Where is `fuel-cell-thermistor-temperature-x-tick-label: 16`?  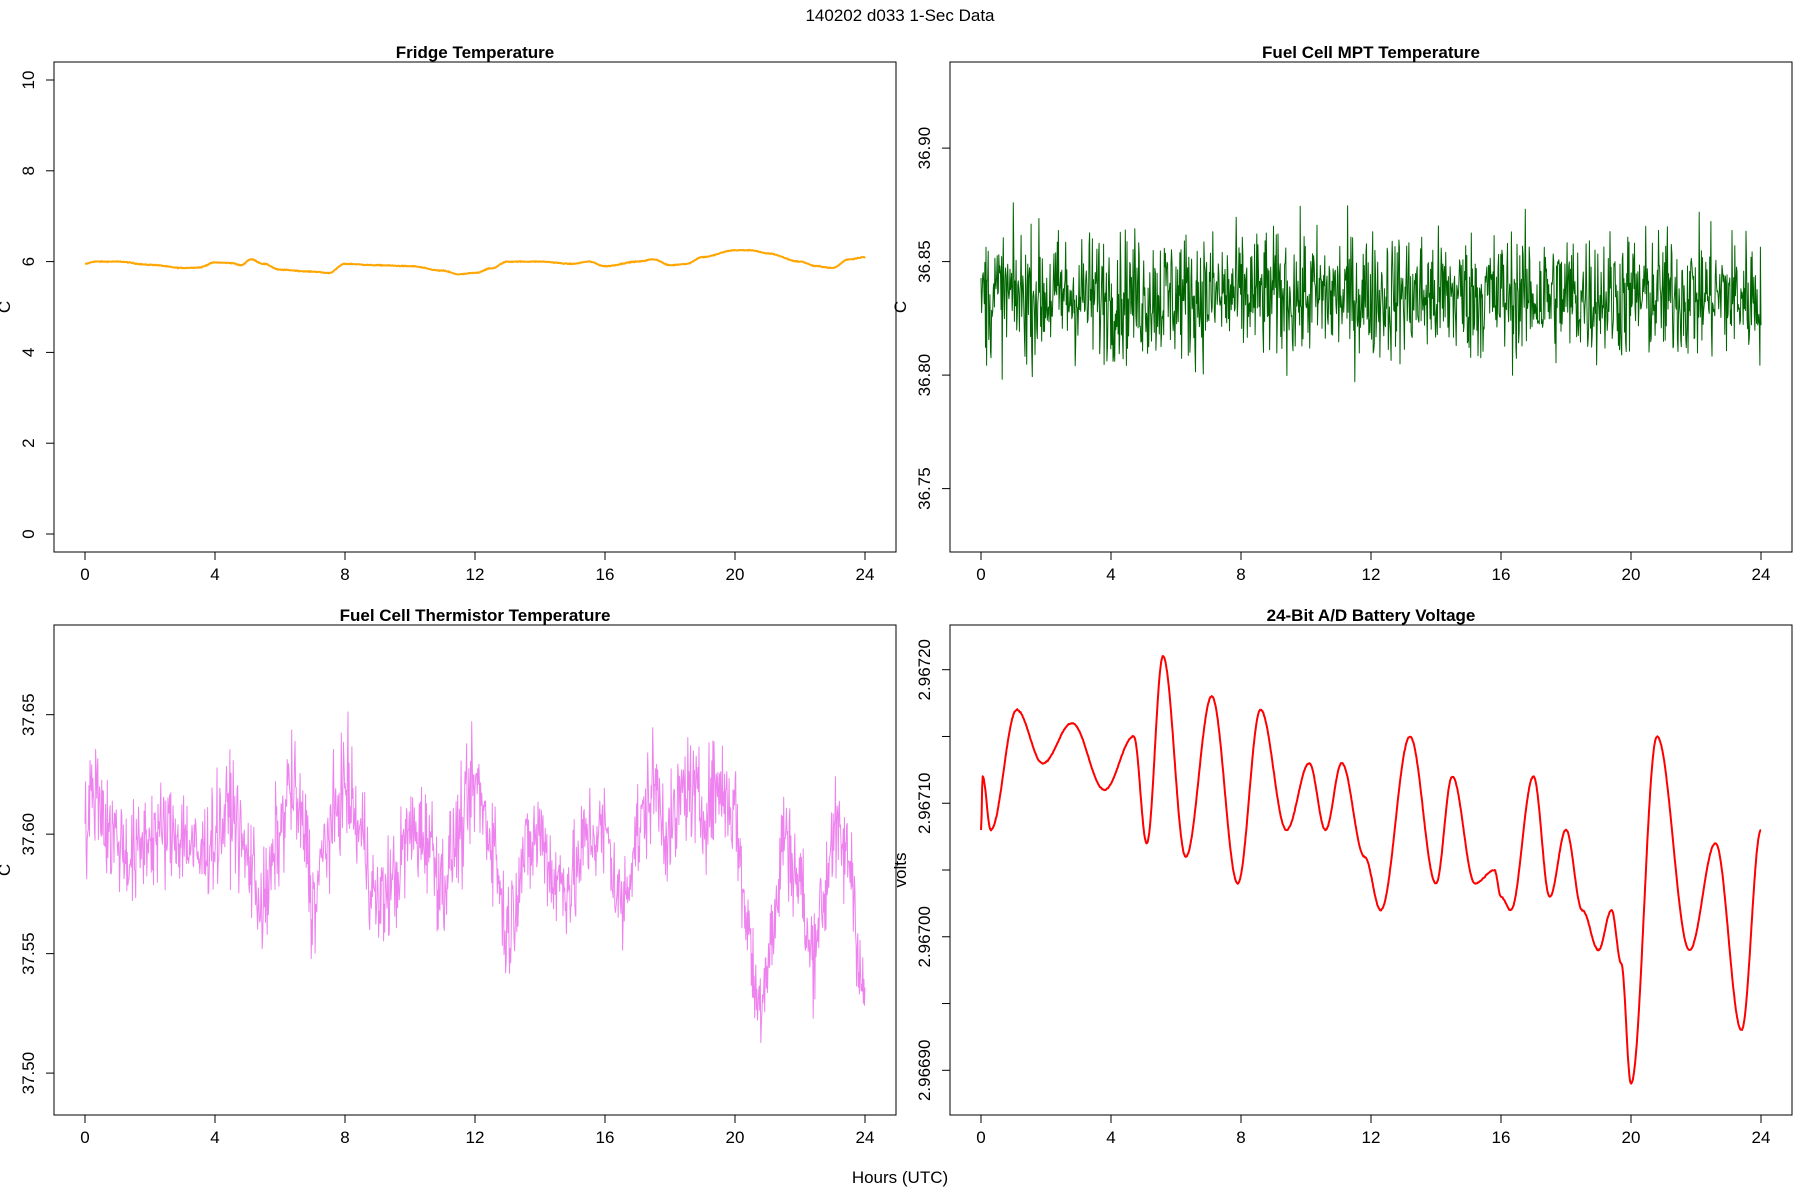
fuel-cell-thermistor-temperature-x-tick-label: 16 is located at coordinates (605, 1137).